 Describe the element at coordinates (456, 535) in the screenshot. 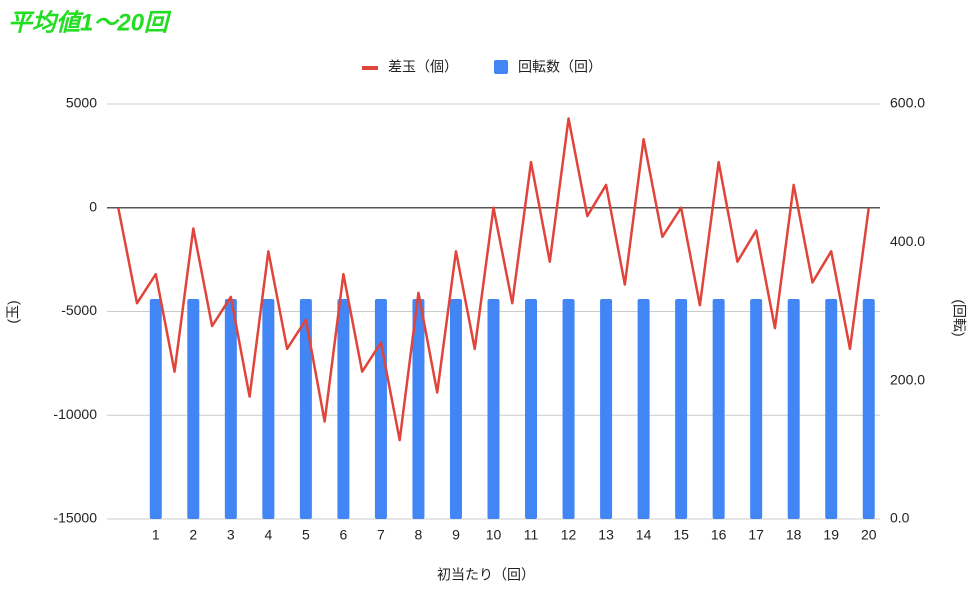

I see `x-tick-label: 9` at that location.